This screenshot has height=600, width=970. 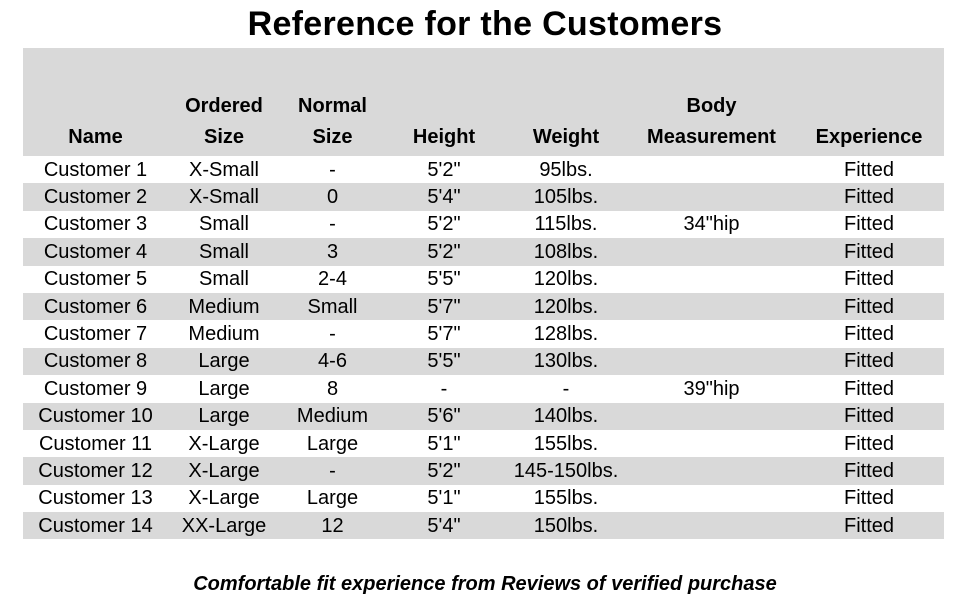 I want to click on header-top-body: Body, so click(x=711, y=106).